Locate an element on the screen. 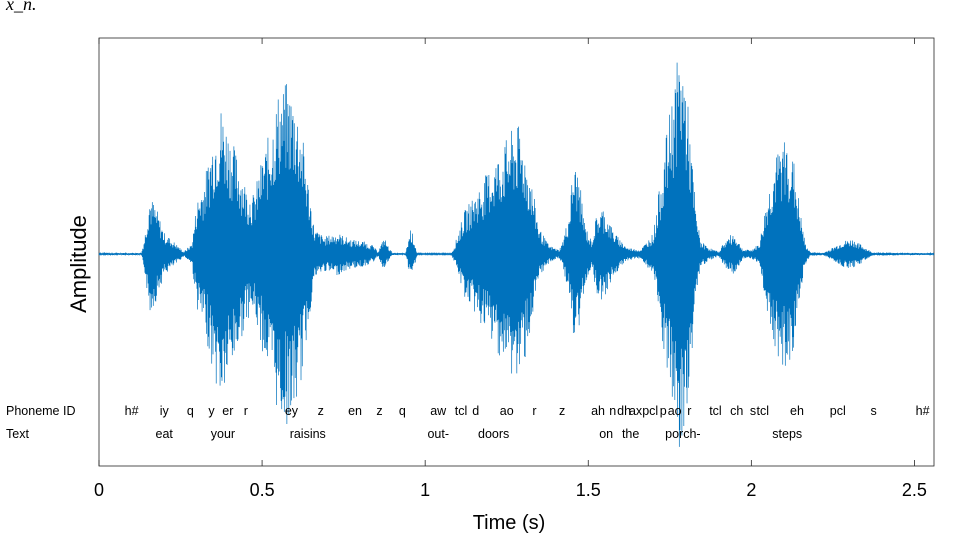  x-tick-label: 0 is located at coordinates (99, 490).